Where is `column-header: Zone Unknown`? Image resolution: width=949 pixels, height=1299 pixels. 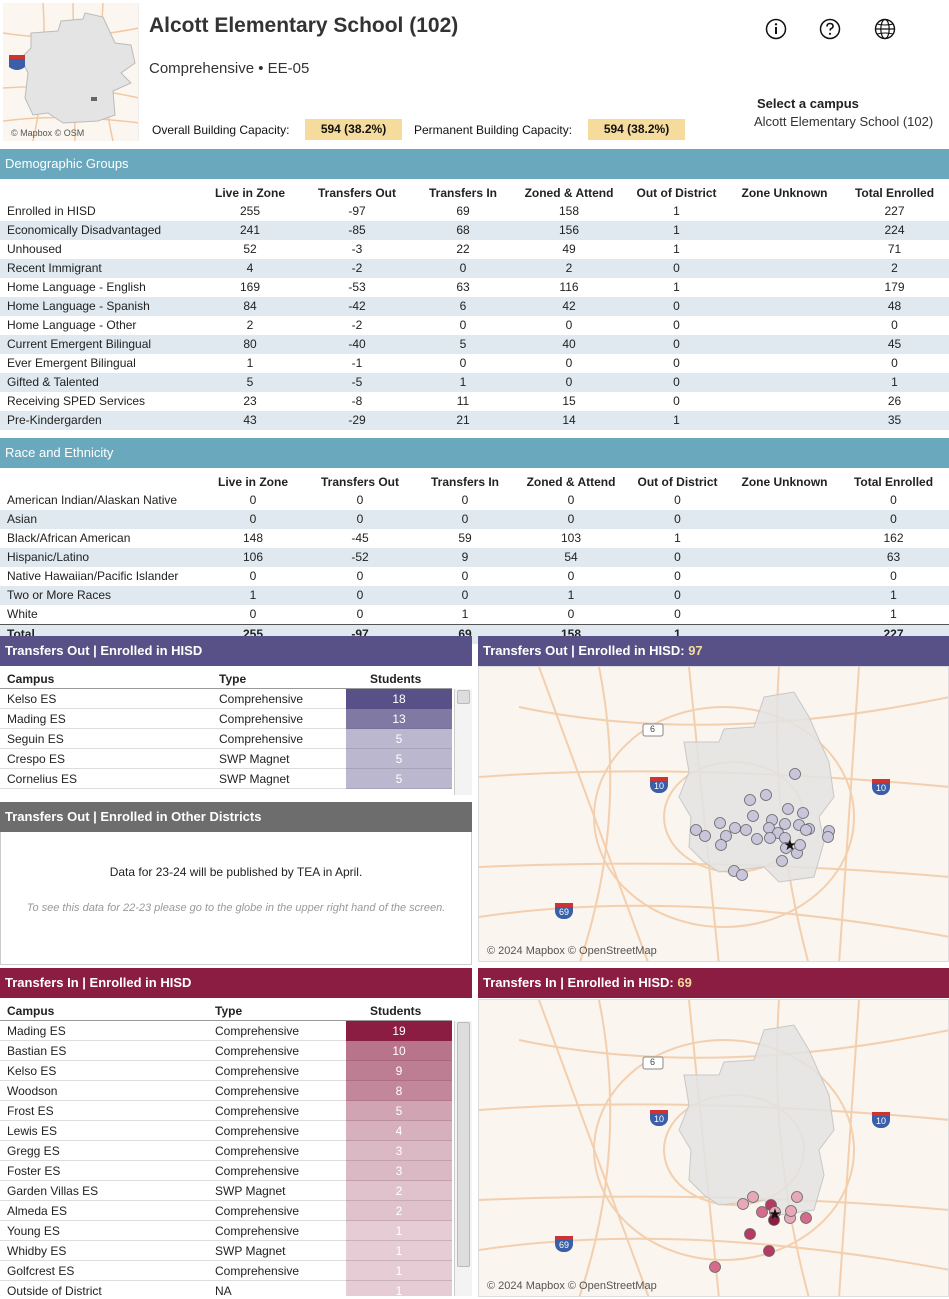 column-header: Zone Unknown is located at coordinates (784, 482).